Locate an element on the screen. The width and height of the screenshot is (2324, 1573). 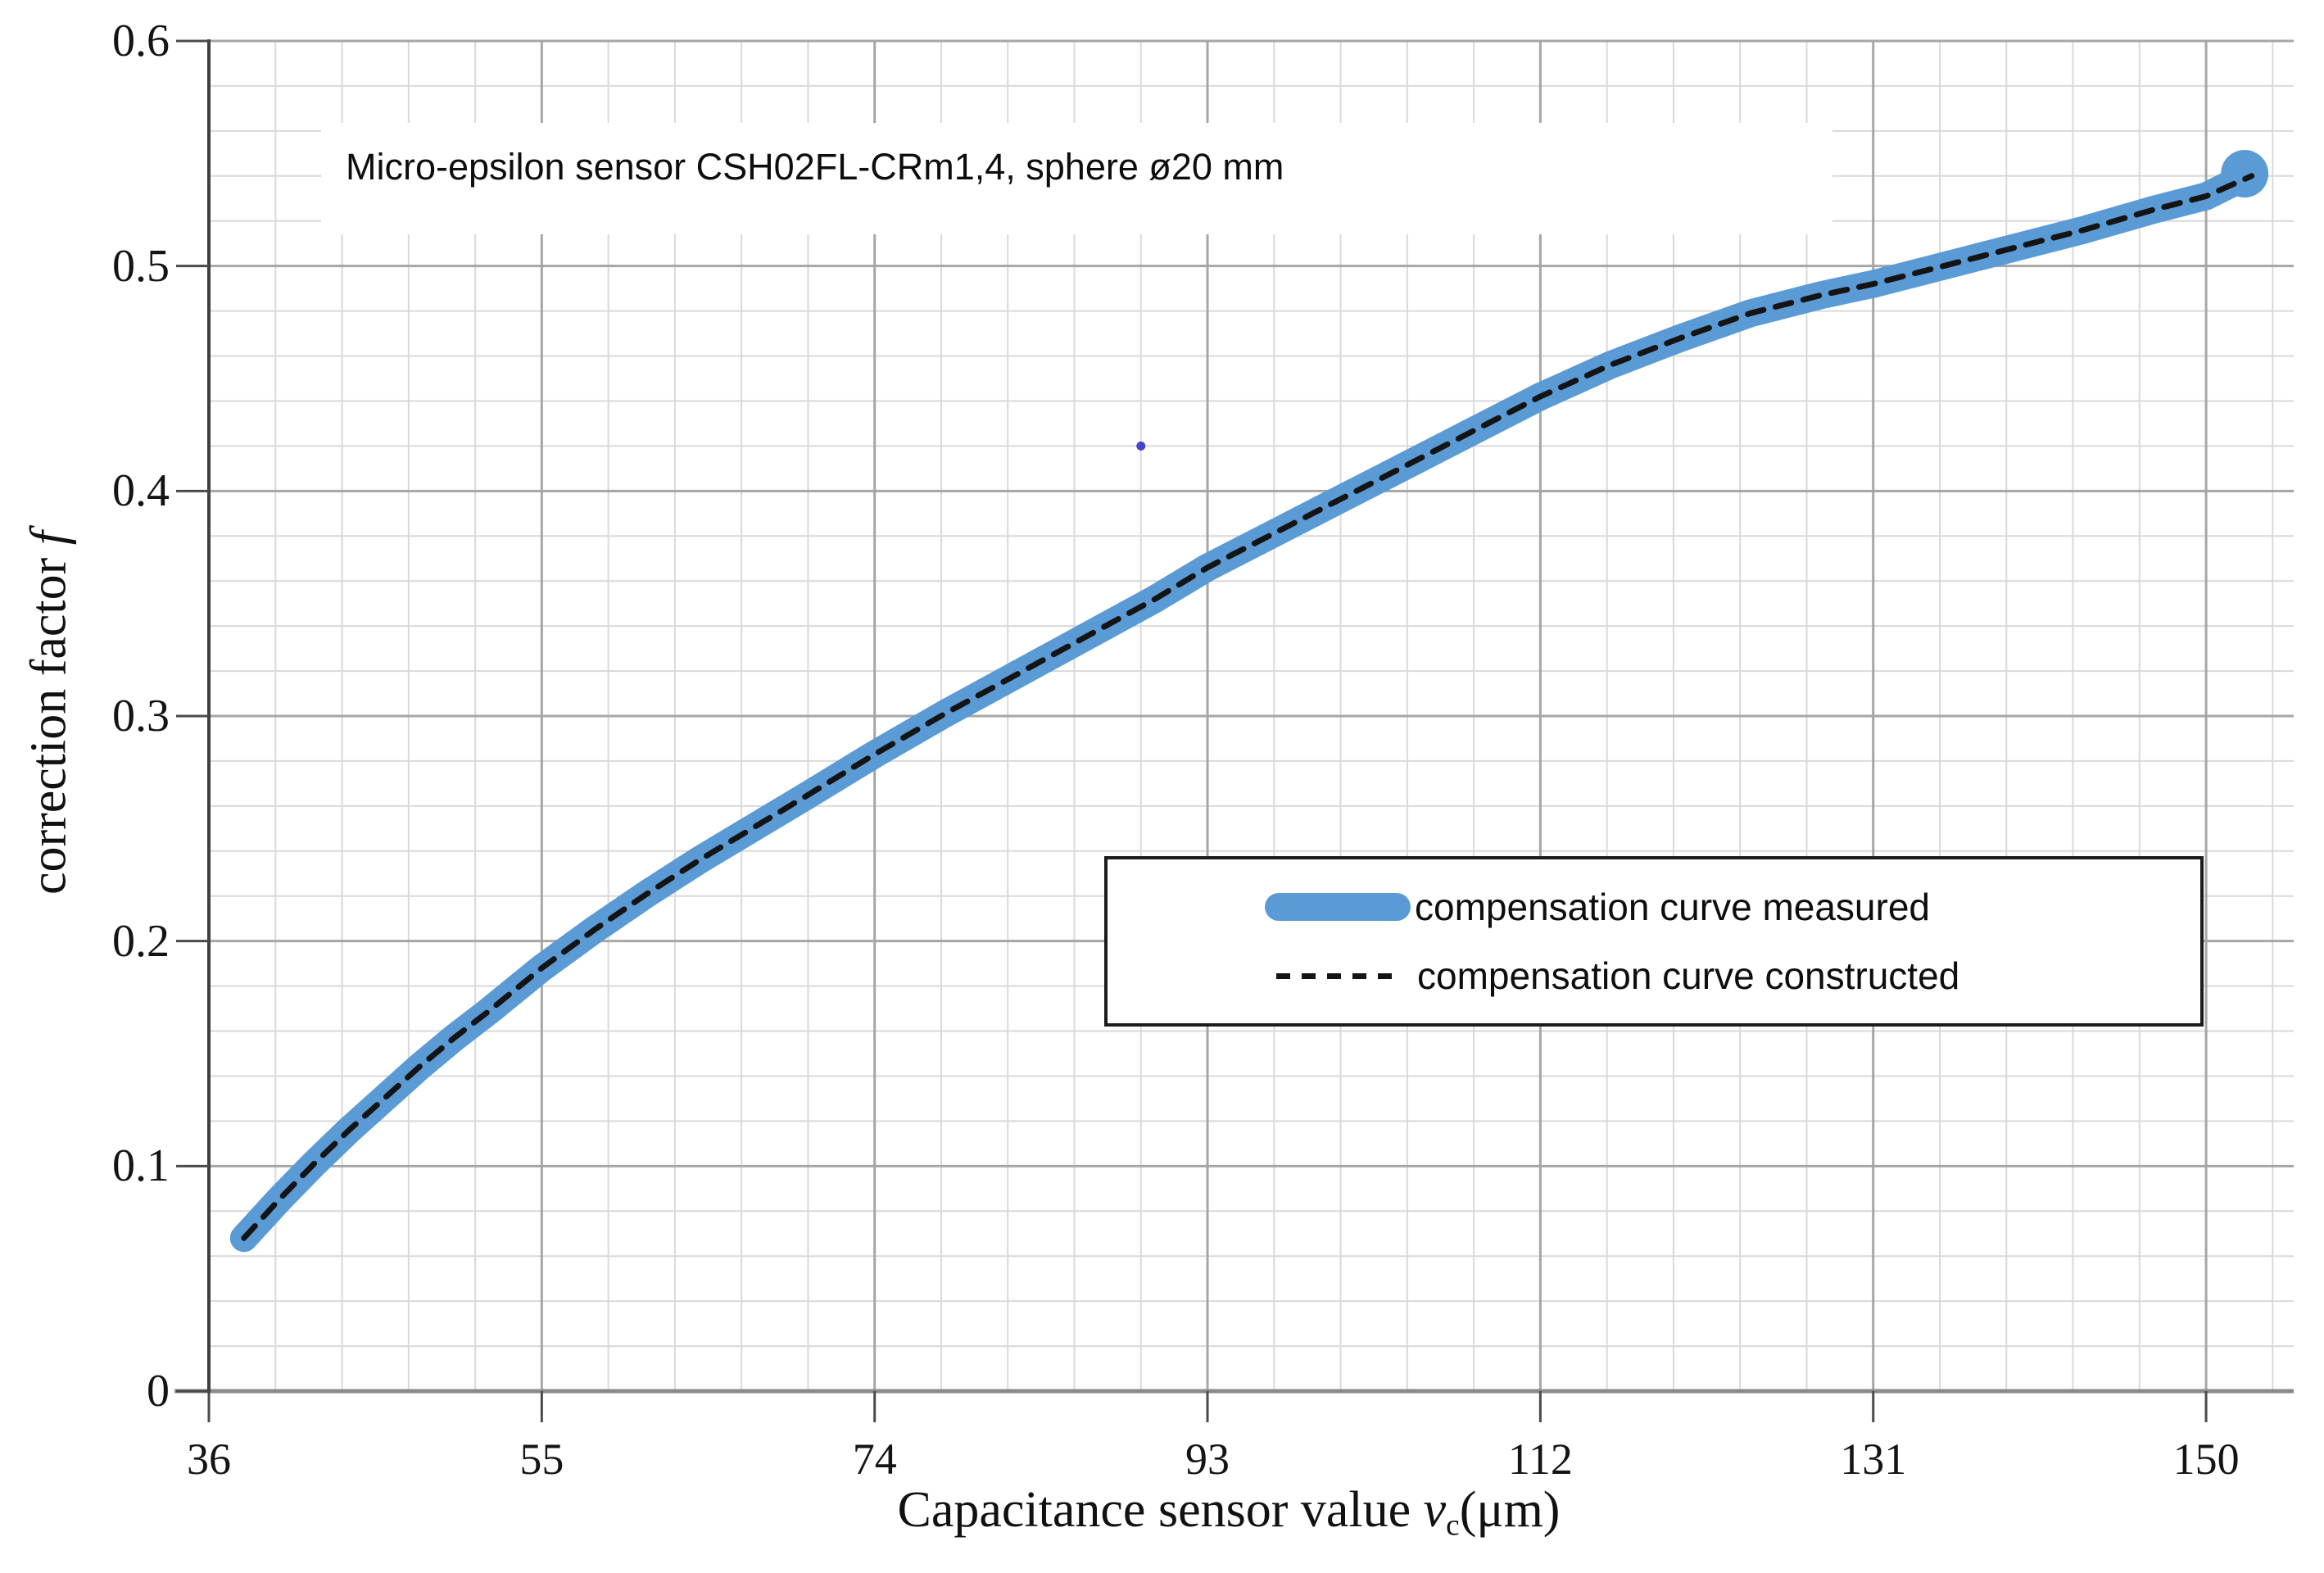
legend-label-constructed: compensation curve constructed is located at coordinates (1688, 976).